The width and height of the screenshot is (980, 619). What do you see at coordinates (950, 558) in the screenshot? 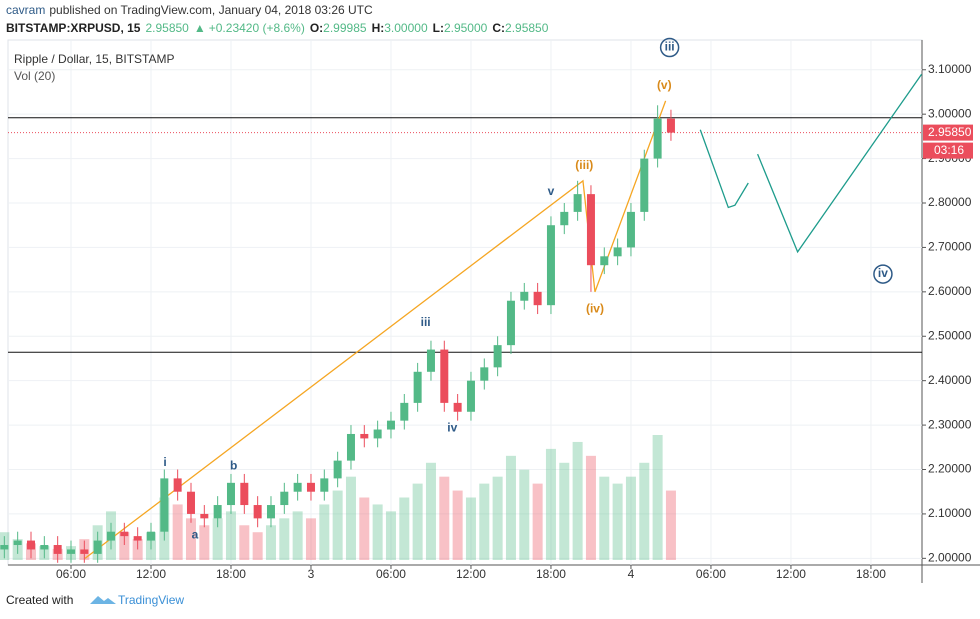
I see `y-tick-label: 2.00000` at bounding box center [950, 558].